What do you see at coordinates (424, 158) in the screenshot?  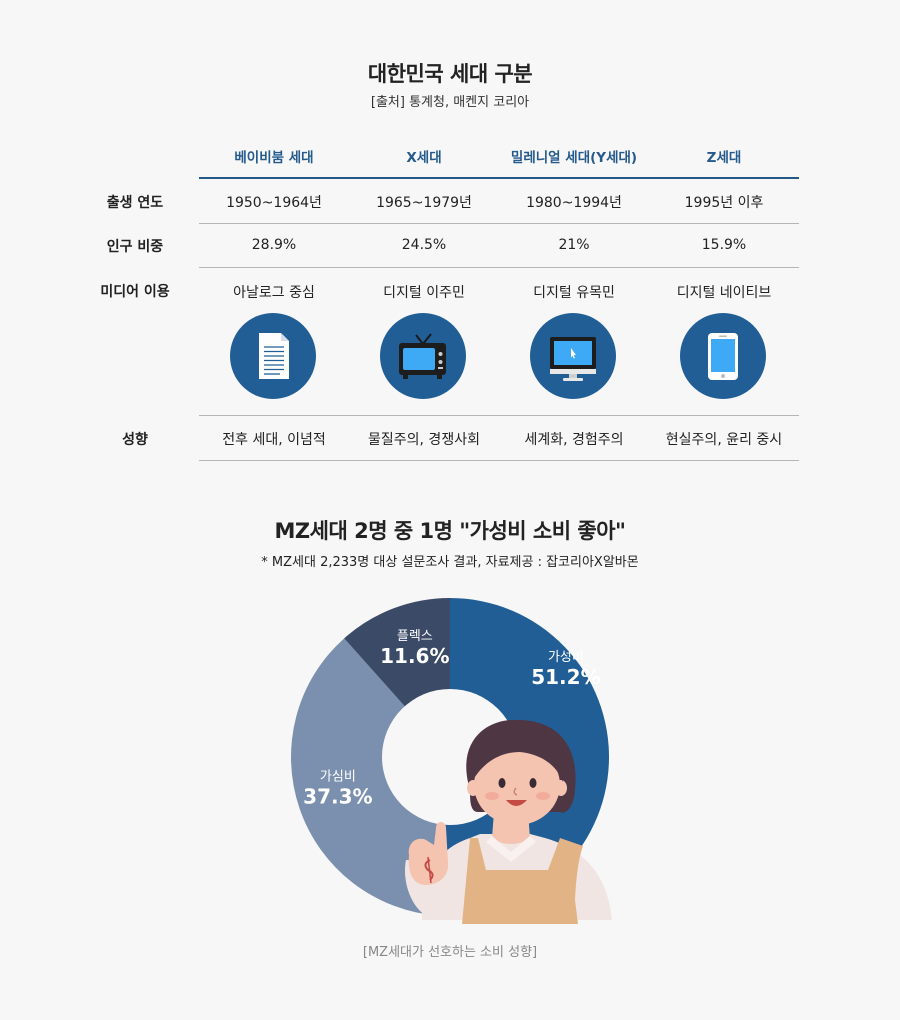 I see `col-head-x: X세대` at bounding box center [424, 158].